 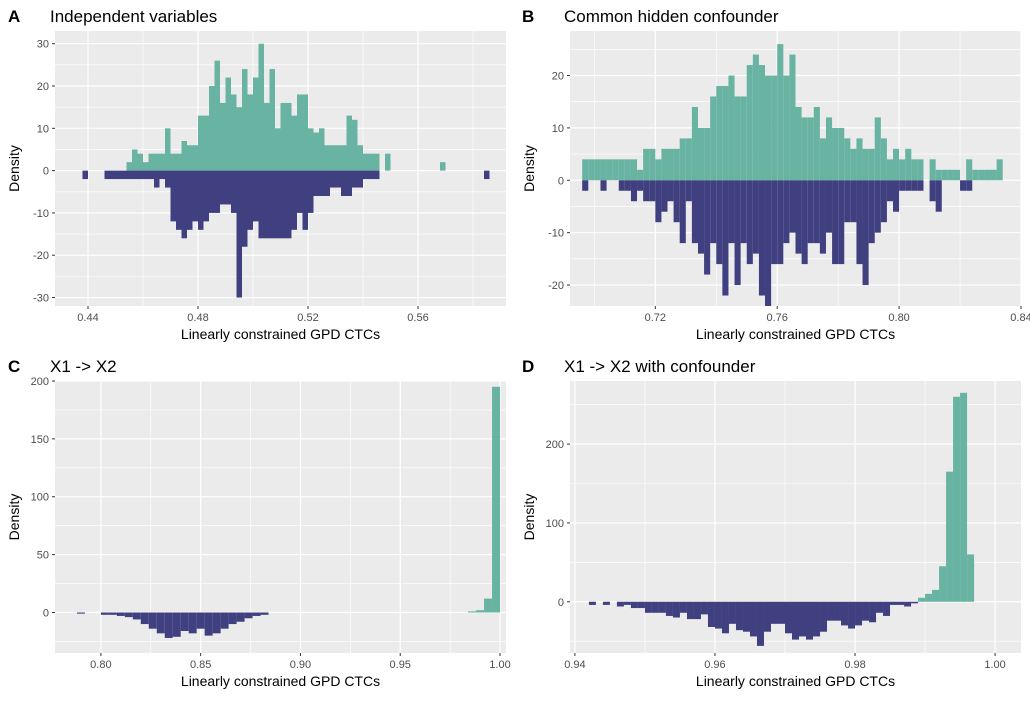 I want to click on panel-b-ytick-label: 20, so click(x=558, y=77).